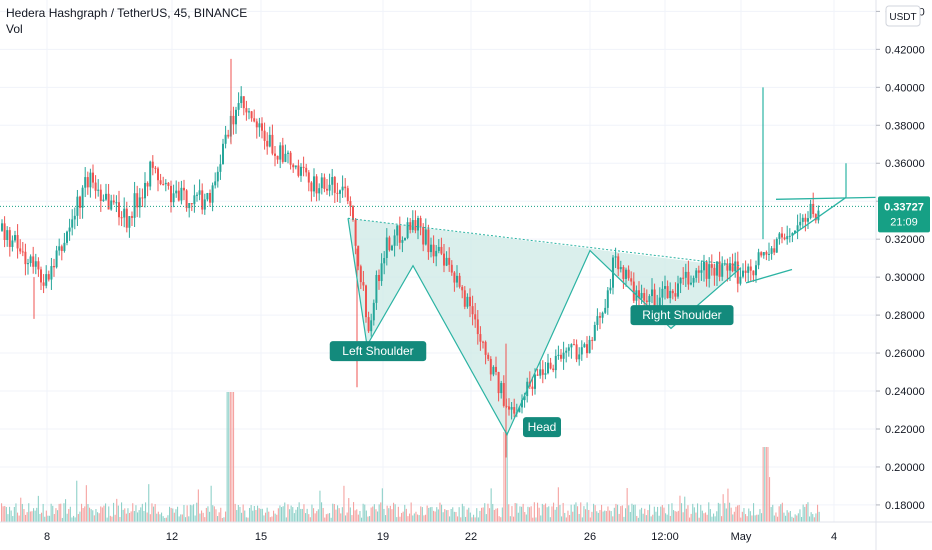  Describe the element at coordinates (905, 164) in the screenshot. I see `price-tick-label: 0.36000` at that location.